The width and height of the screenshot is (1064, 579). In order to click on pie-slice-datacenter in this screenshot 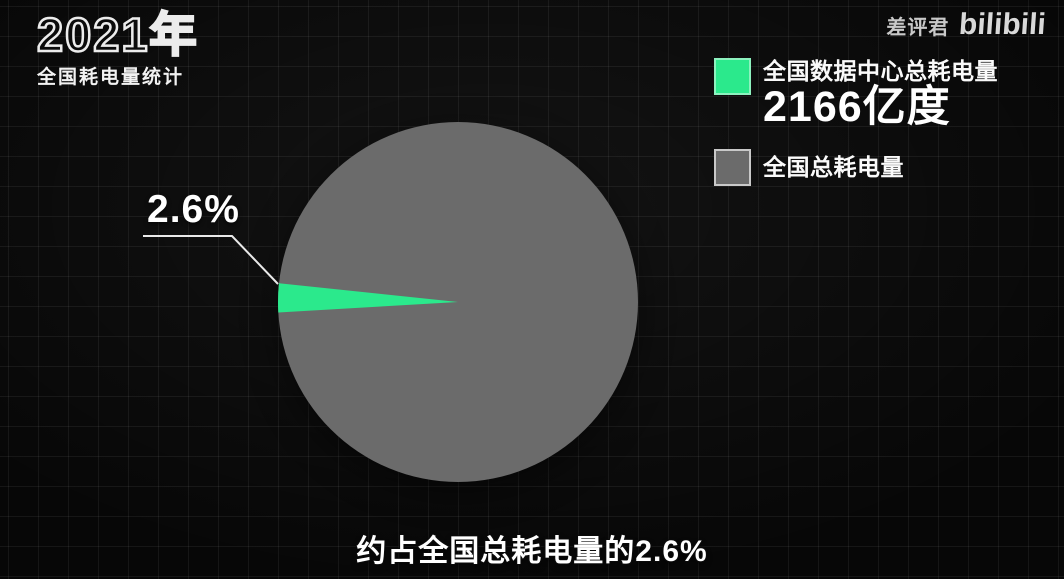, I will do `click(368, 298)`.